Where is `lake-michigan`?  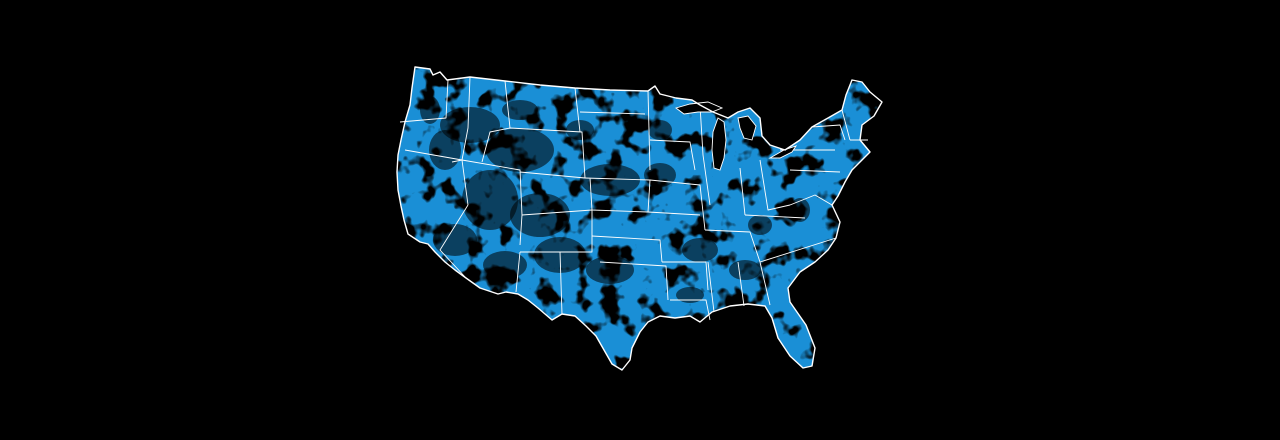 lake-michigan is located at coordinates (719, 144).